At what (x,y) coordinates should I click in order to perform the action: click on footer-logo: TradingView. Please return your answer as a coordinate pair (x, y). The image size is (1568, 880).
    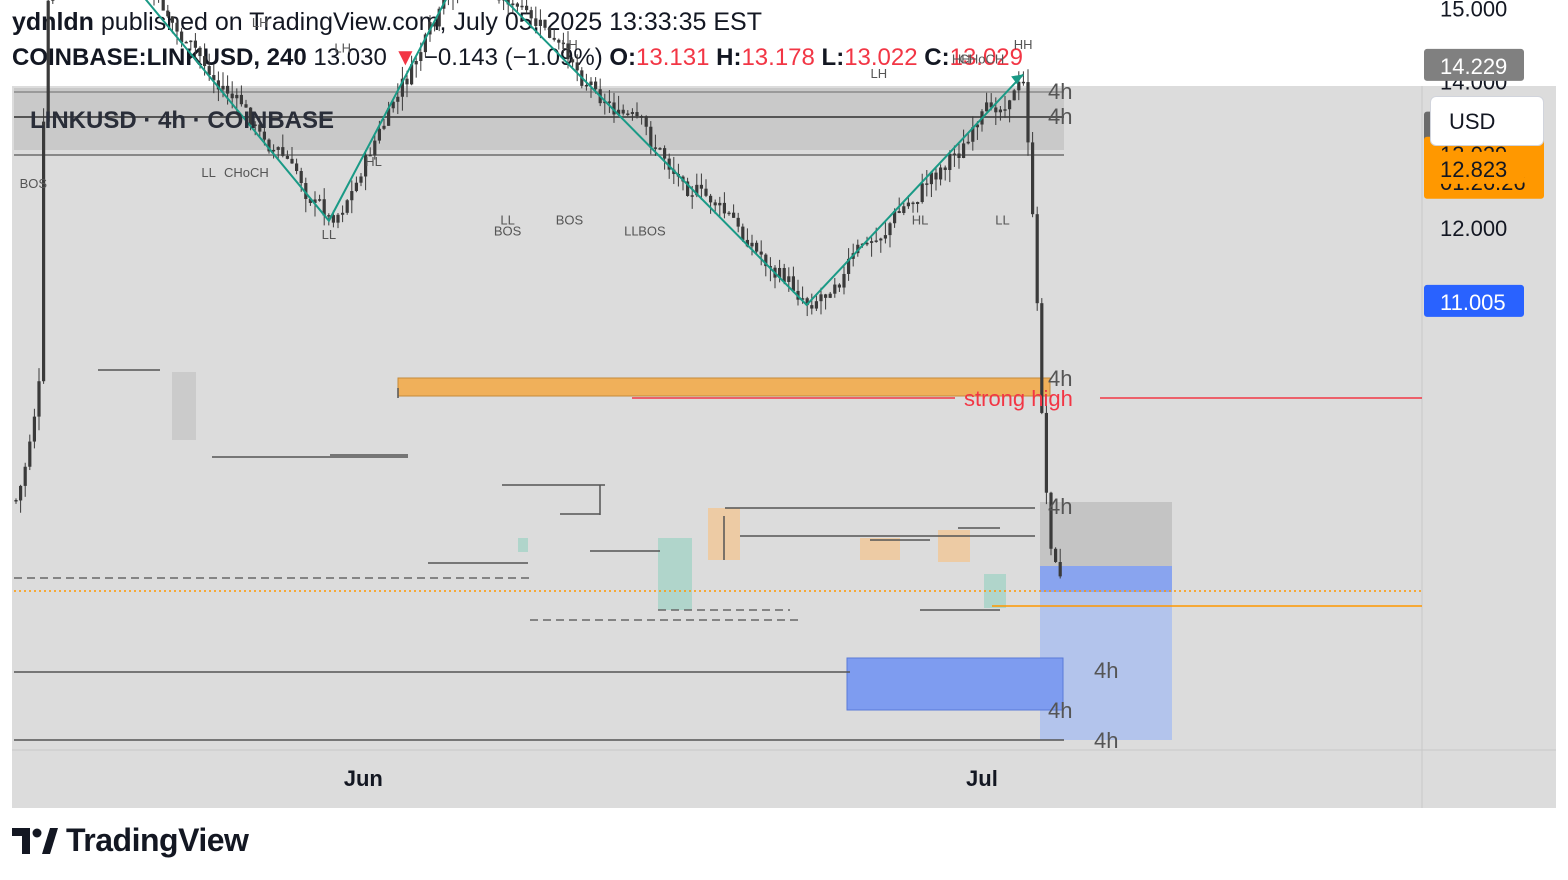
    Looking at the image, I should click on (130, 840).